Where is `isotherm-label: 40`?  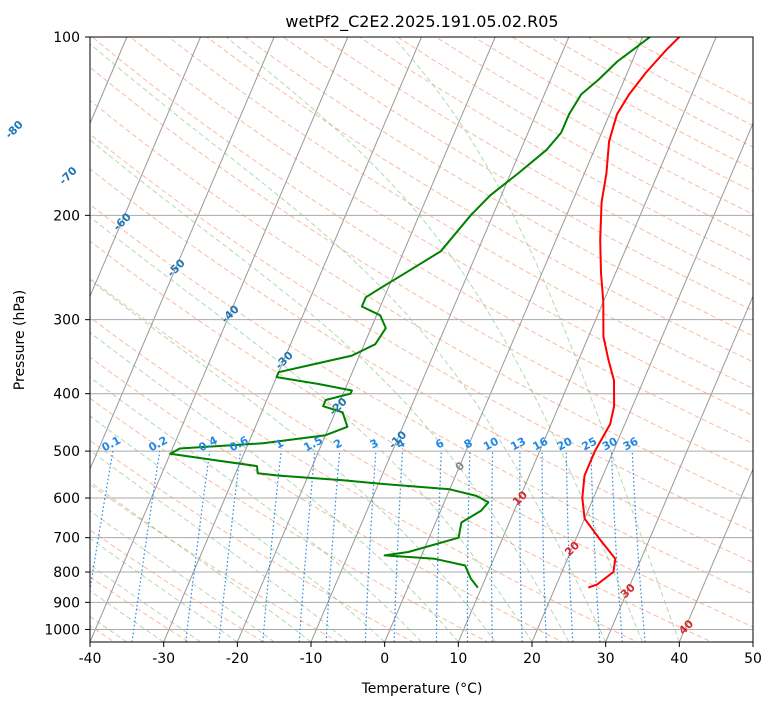 isotherm-label: 40 is located at coordinates (686, 627).